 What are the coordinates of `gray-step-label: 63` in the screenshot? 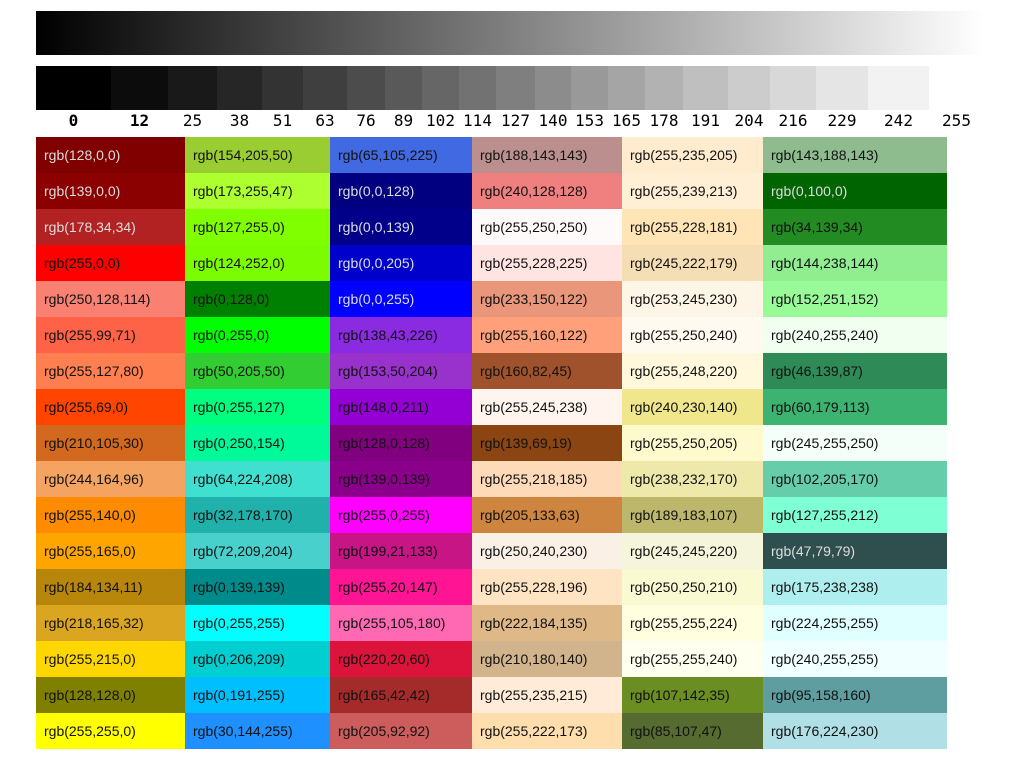 It's located at (325, 120).